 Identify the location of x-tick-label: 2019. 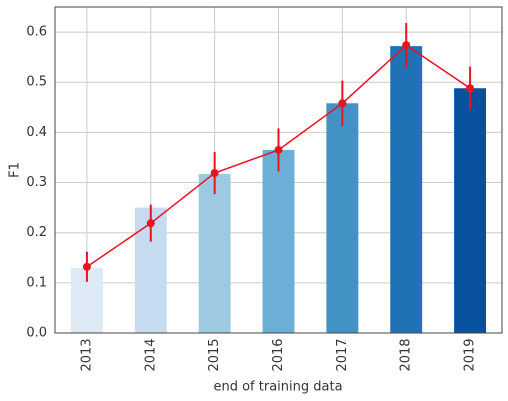
(470, 354).